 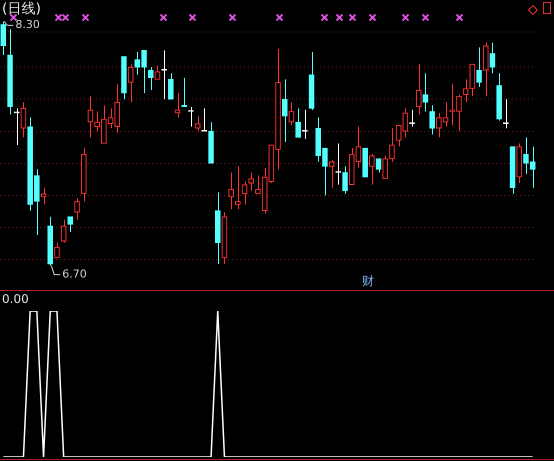 I want to click on text: 0.00, so click(x=15, y=299).